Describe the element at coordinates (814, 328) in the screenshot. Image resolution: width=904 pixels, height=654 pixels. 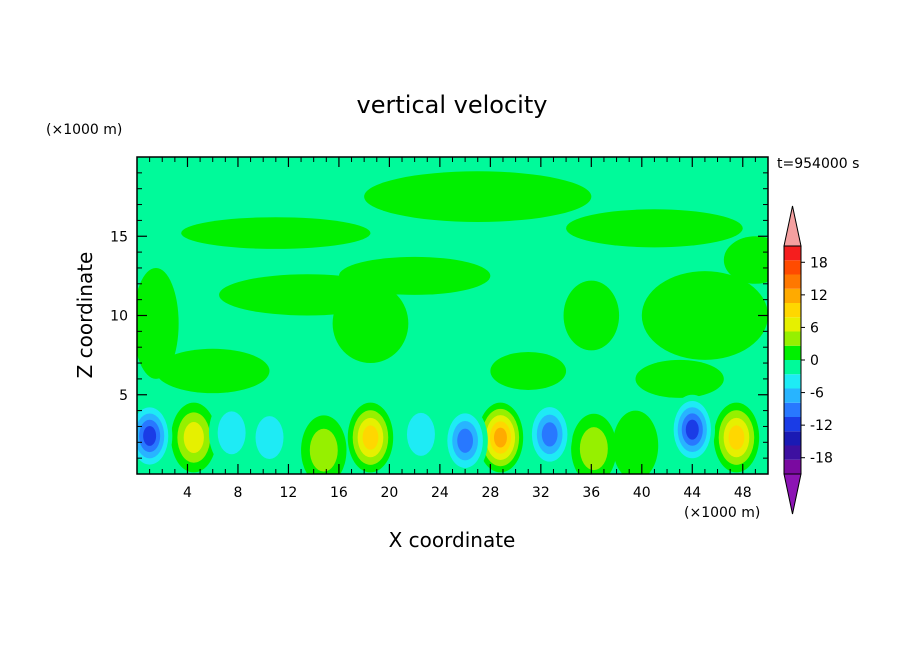
I see `colorbar-tick-label: 6` at that location.